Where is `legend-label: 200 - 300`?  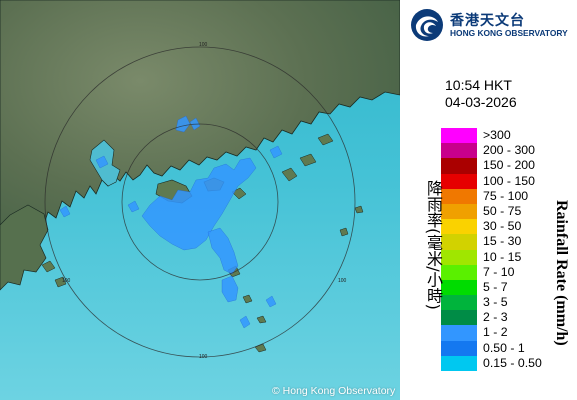
legend-label: 200 - 300 is located at coordinates (509, 150).